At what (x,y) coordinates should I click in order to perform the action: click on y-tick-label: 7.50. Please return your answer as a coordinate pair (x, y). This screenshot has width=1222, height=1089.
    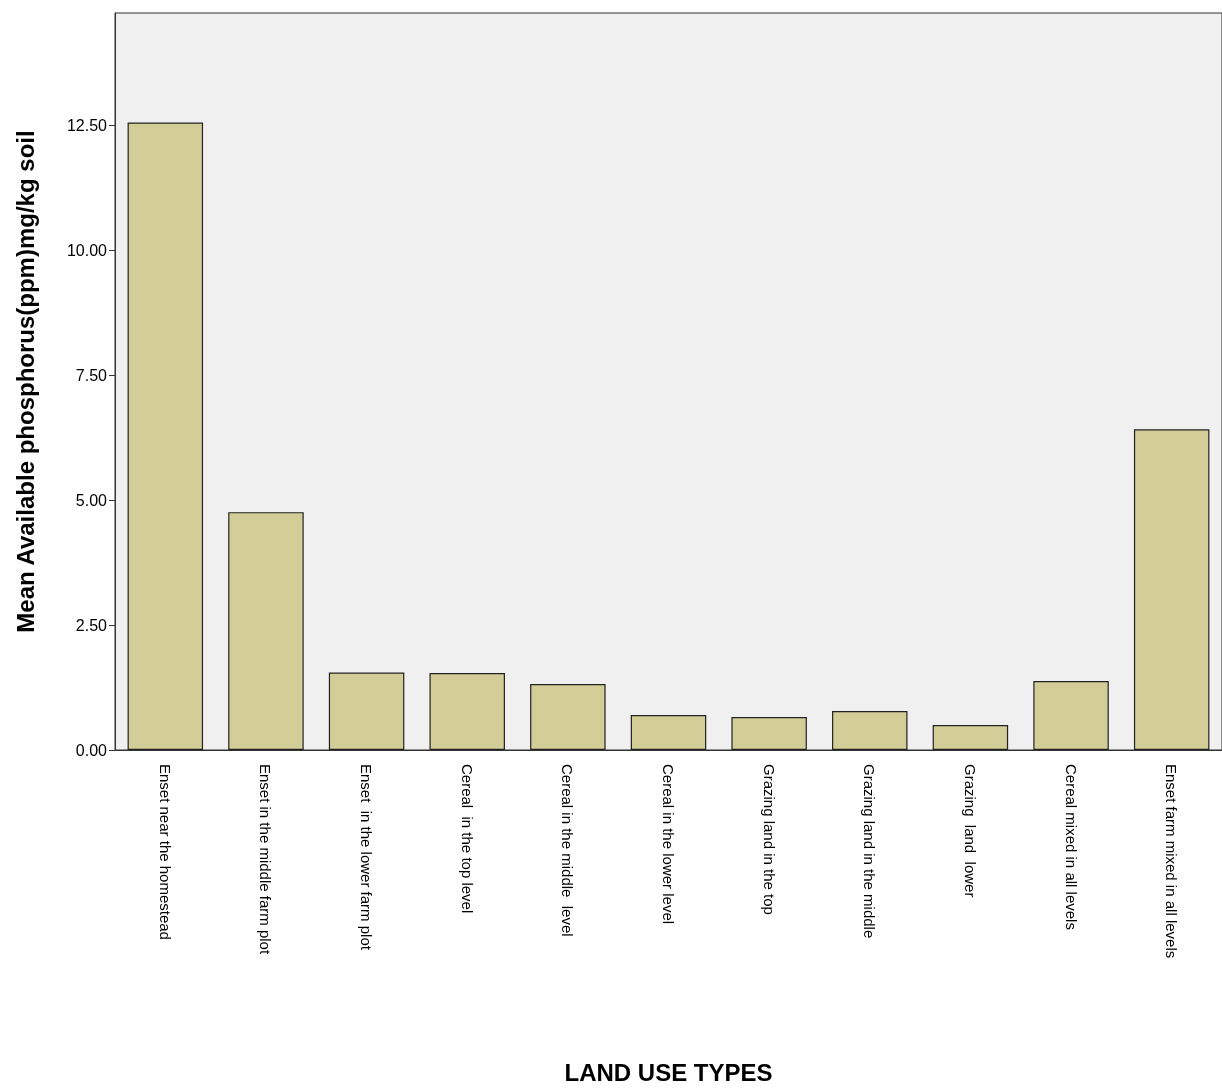
    Looking at the image, I should click on (91, 375).